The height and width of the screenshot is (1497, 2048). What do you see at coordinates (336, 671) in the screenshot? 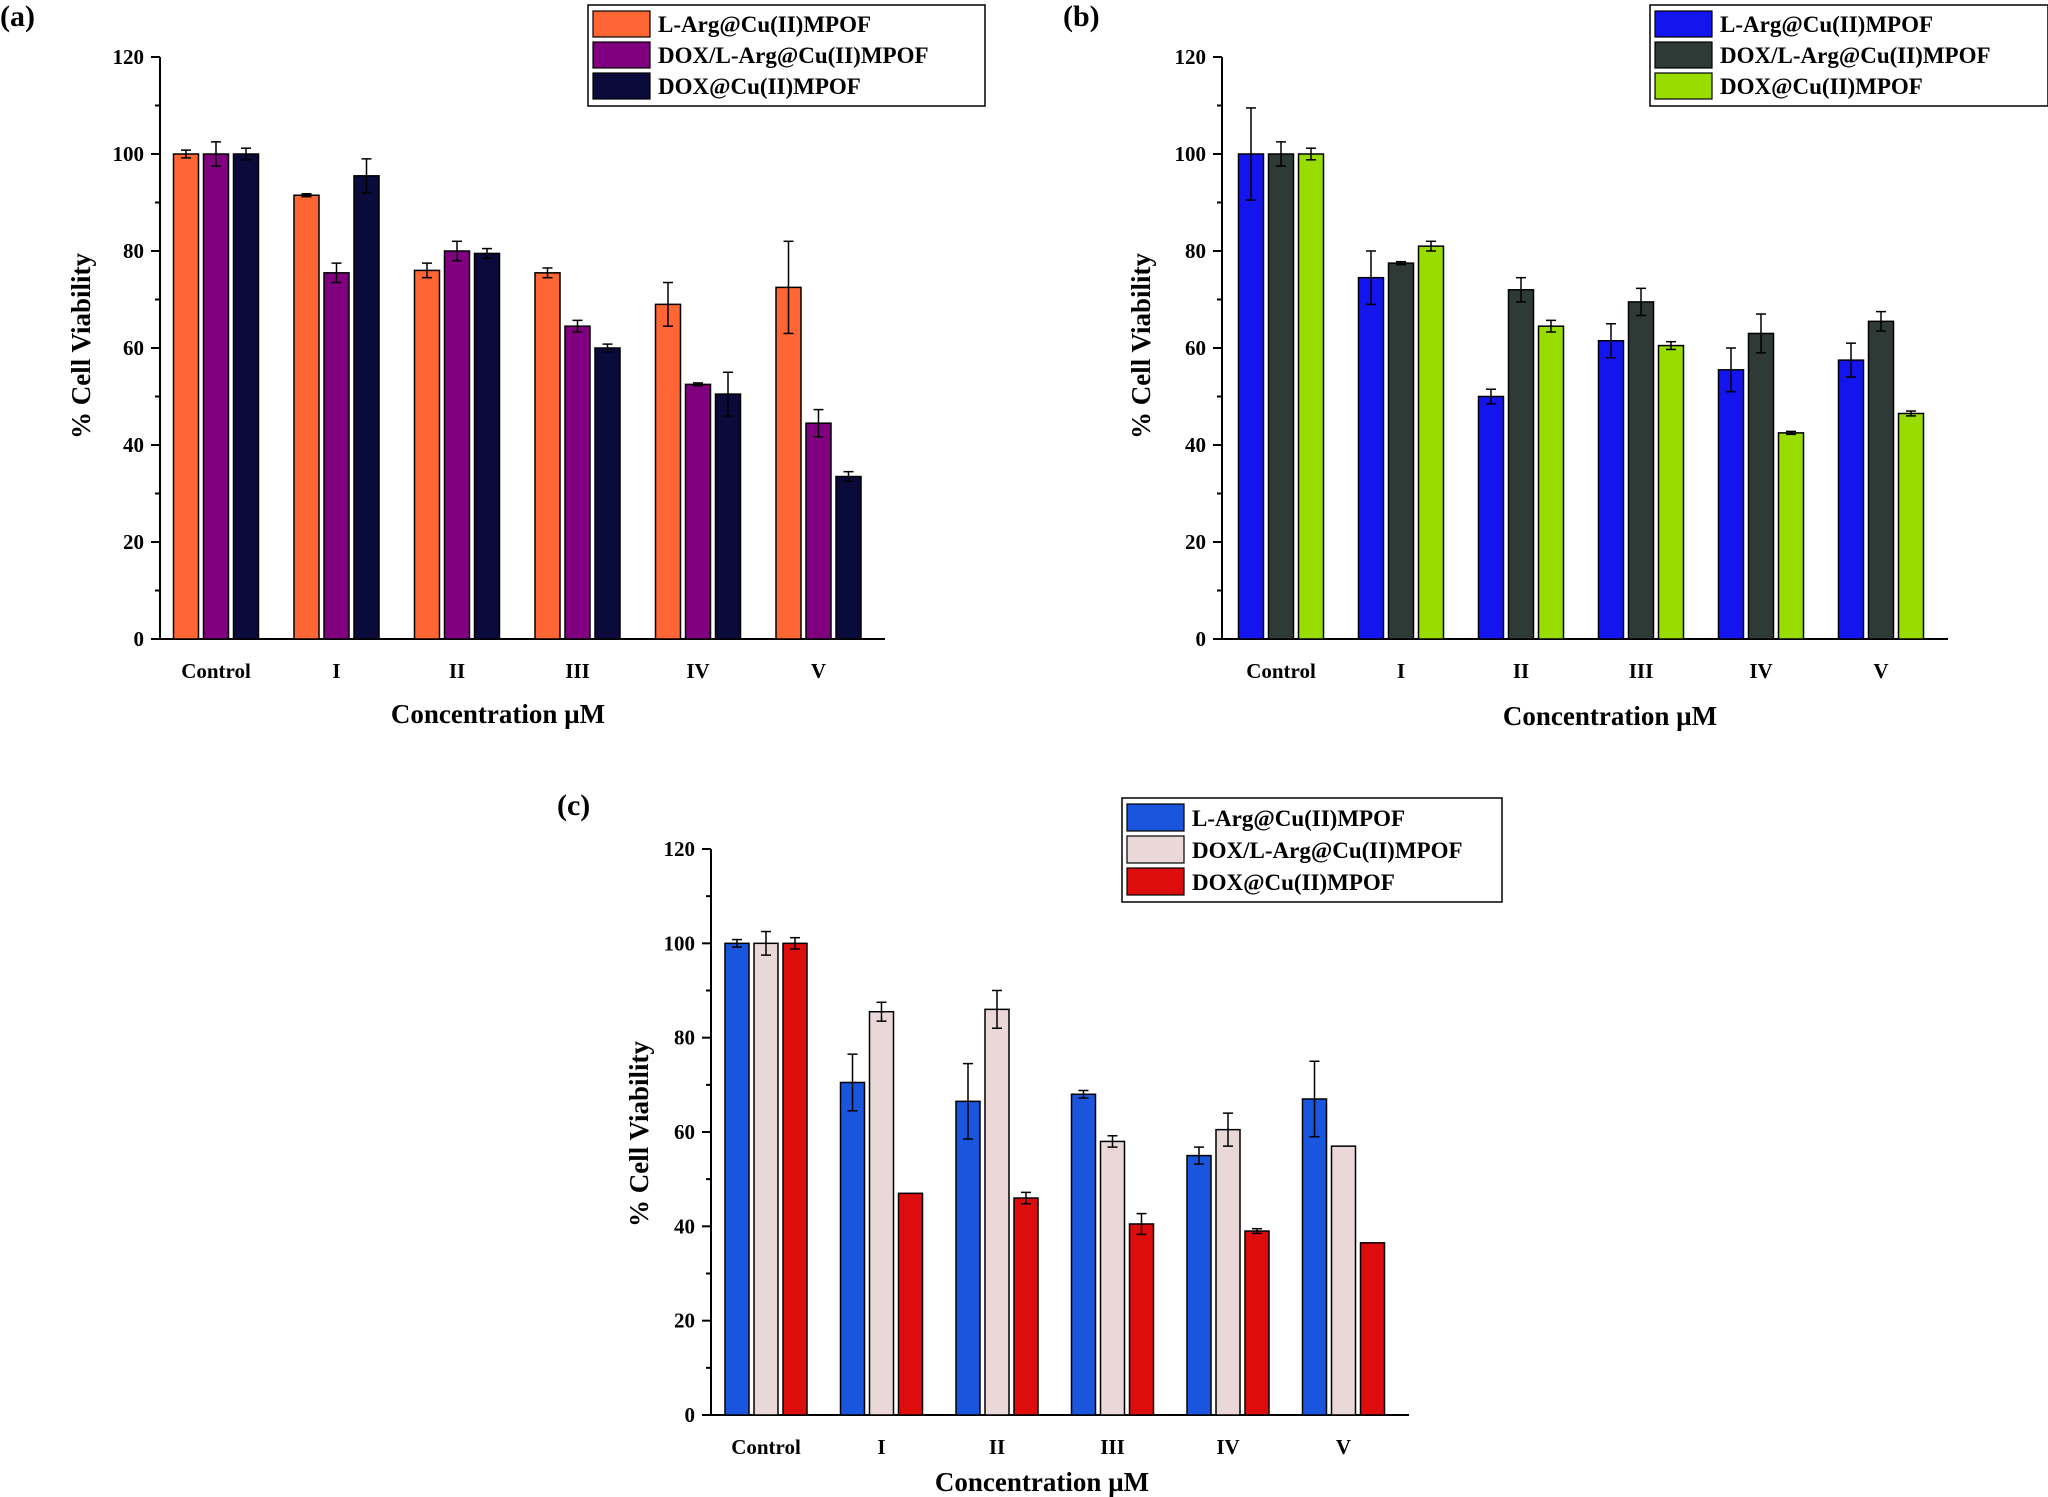
I see `panel-a-x-tick-label: I` at bounding box center [336, 671].